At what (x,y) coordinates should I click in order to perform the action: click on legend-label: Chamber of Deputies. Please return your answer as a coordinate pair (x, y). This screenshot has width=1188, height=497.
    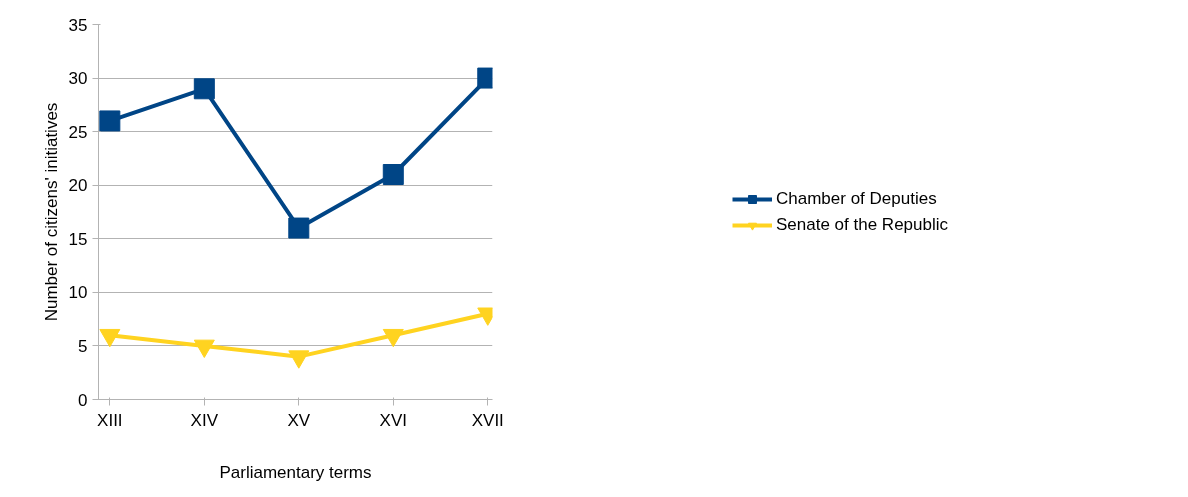
    Looking at the image, I should click on (856, 198).